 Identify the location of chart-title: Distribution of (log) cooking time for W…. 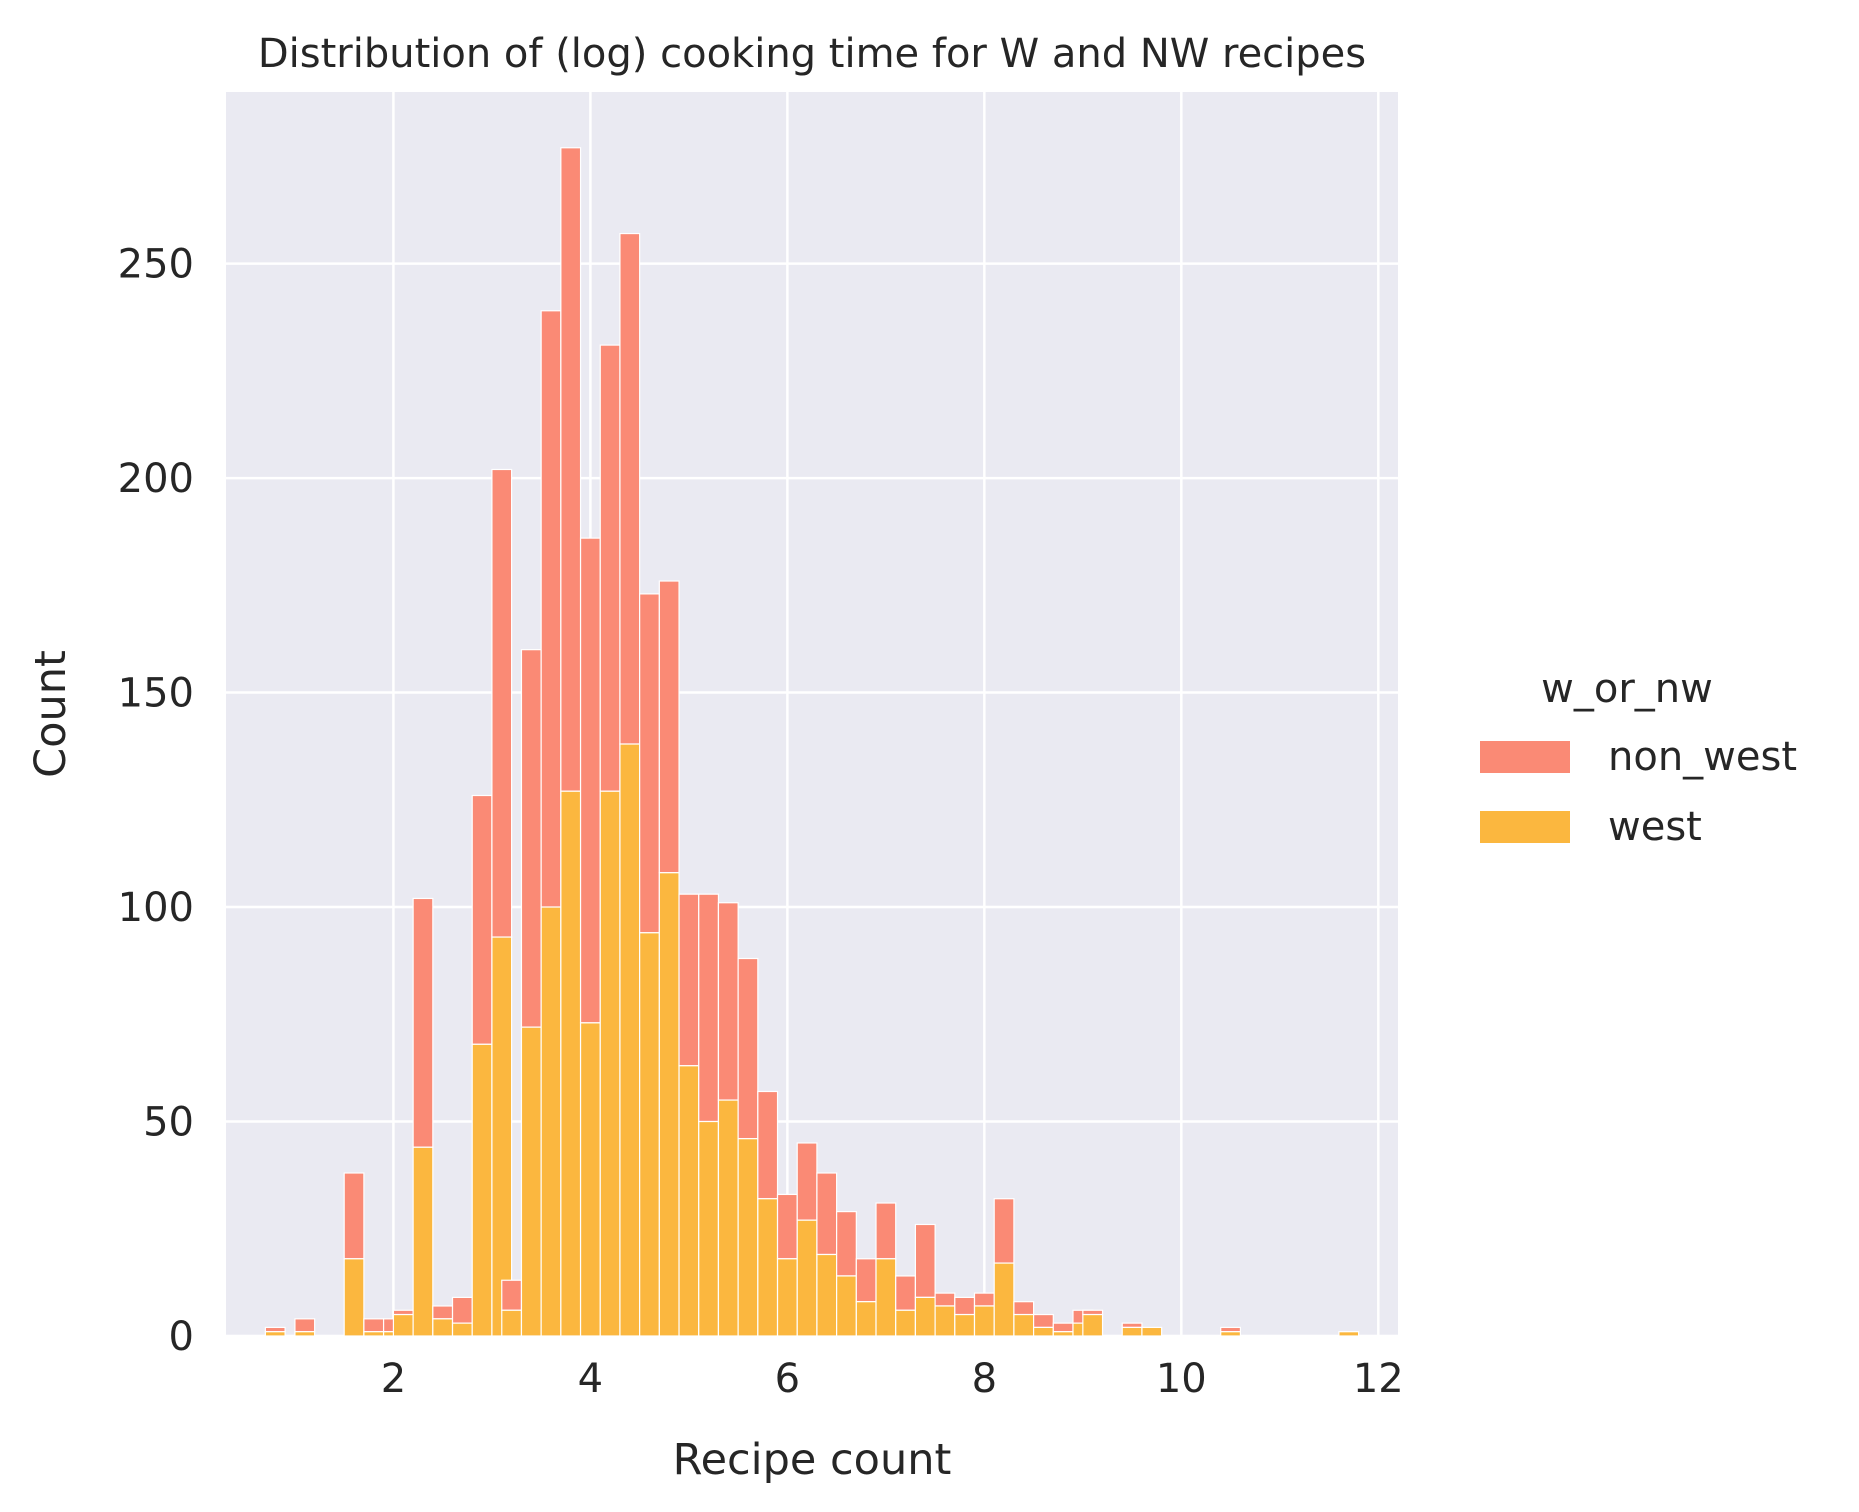
(812, 54).